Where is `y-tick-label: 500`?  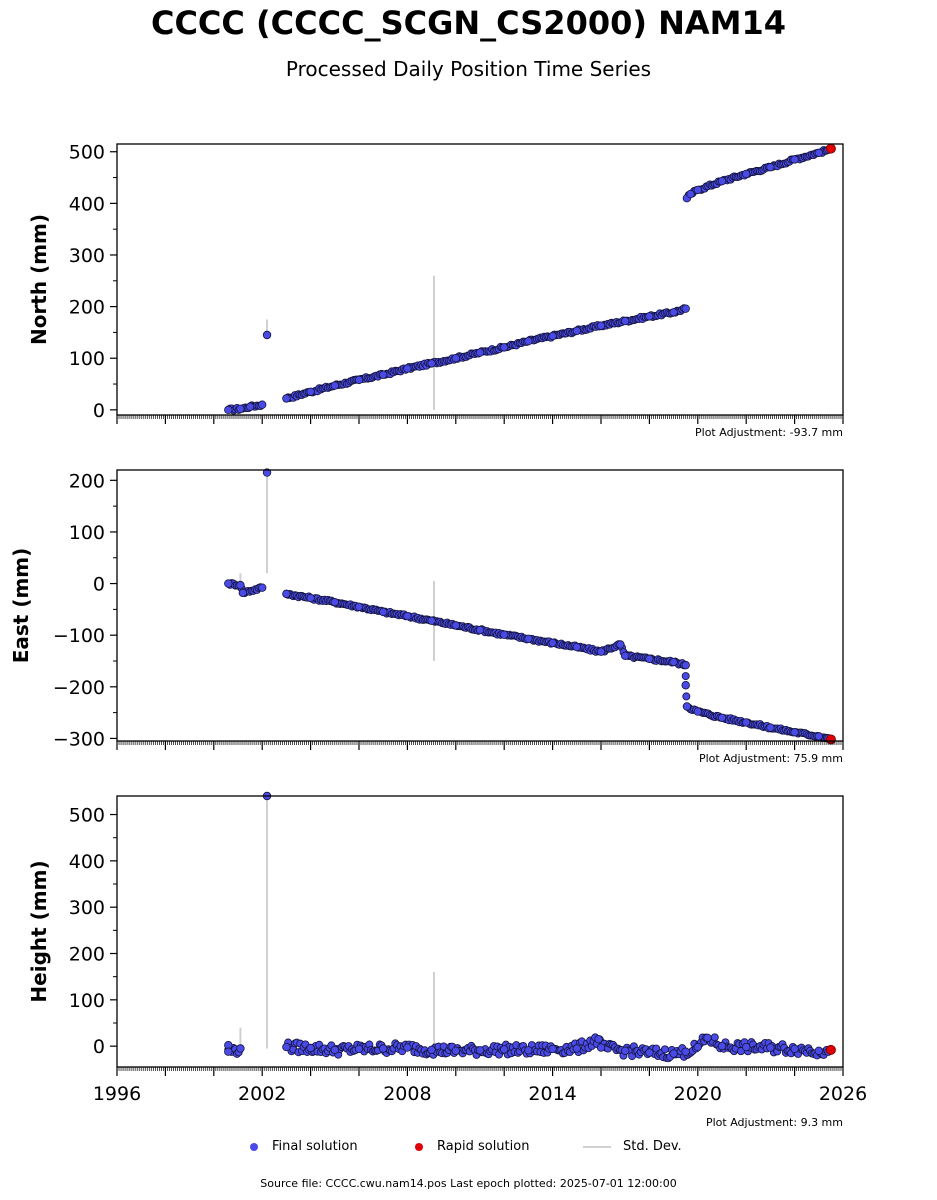
y-tick-label: 500 is located at coordinates (87, 816).